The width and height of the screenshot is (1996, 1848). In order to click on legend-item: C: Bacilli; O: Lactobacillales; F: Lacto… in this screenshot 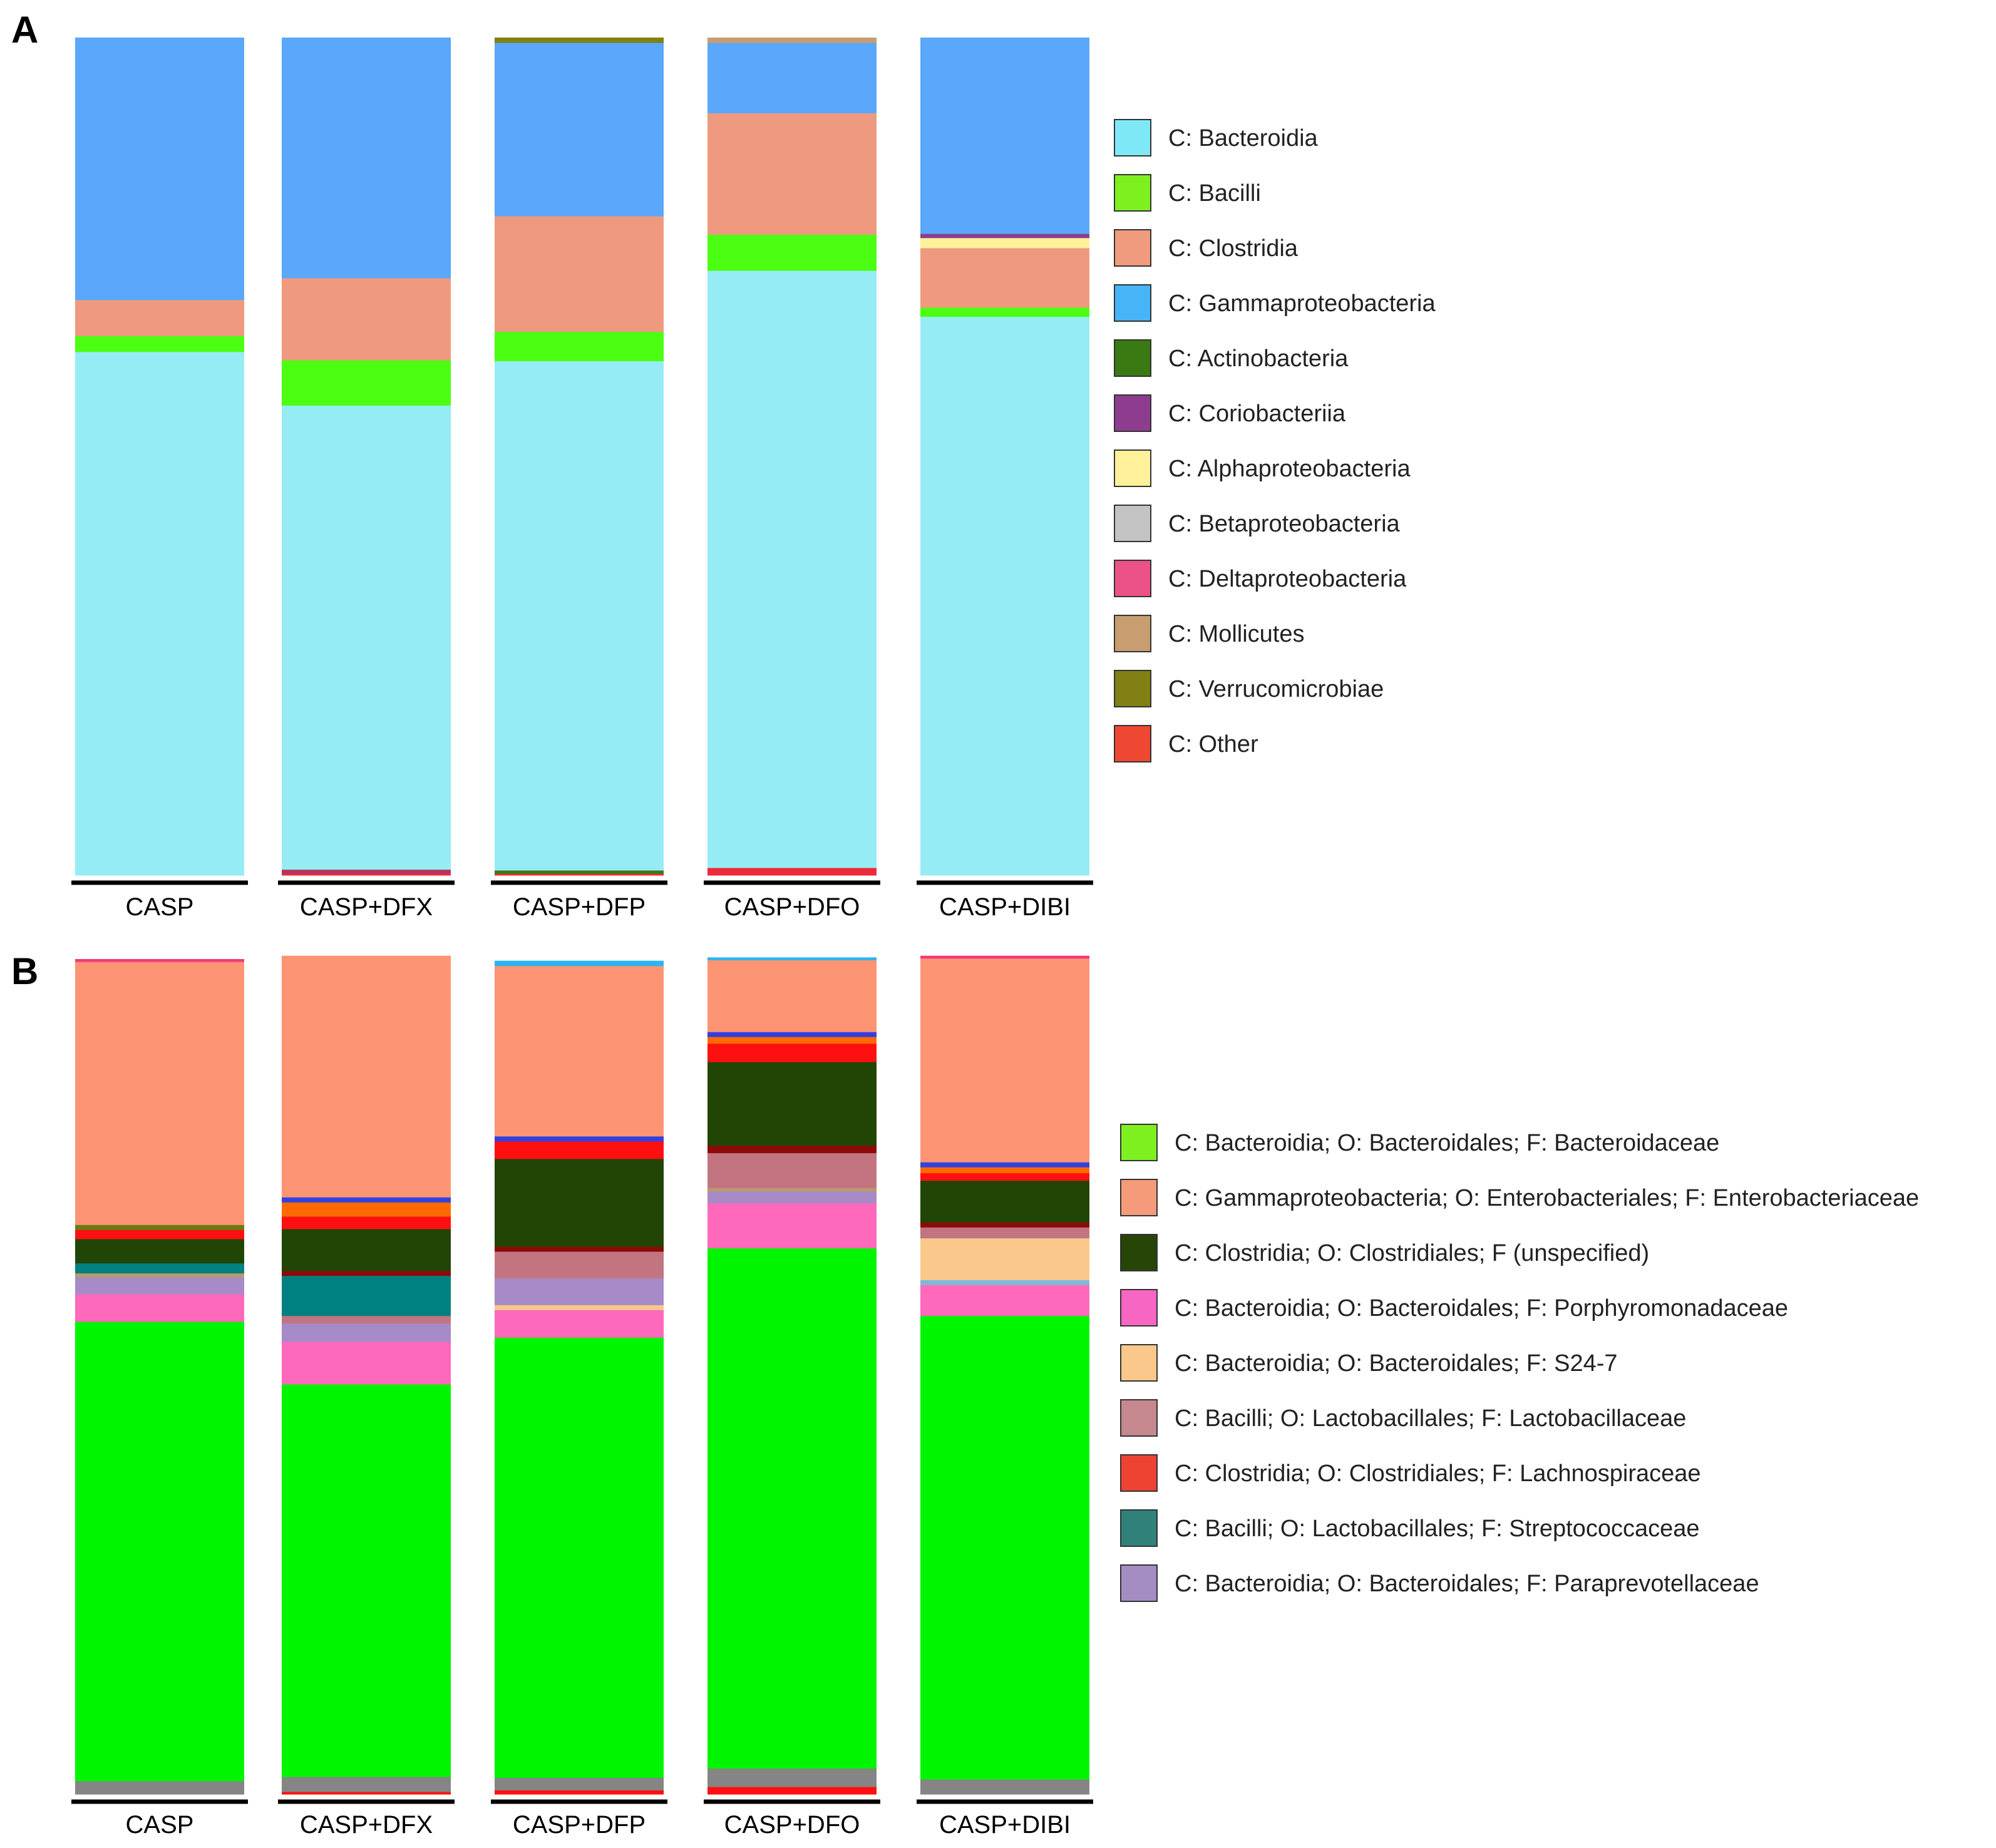, I will do `click(1403, 1418)`.